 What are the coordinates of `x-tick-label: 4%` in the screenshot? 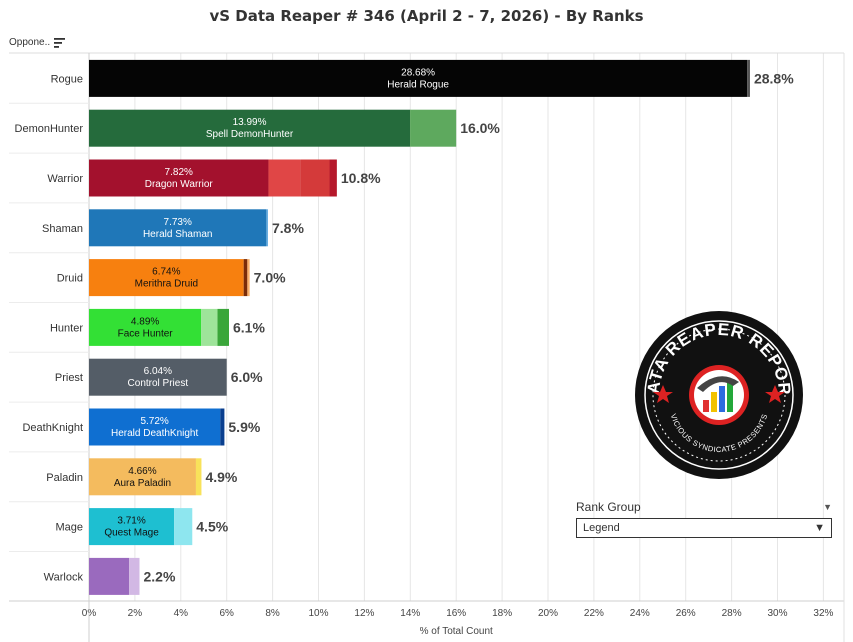 It's located at (181, 613).